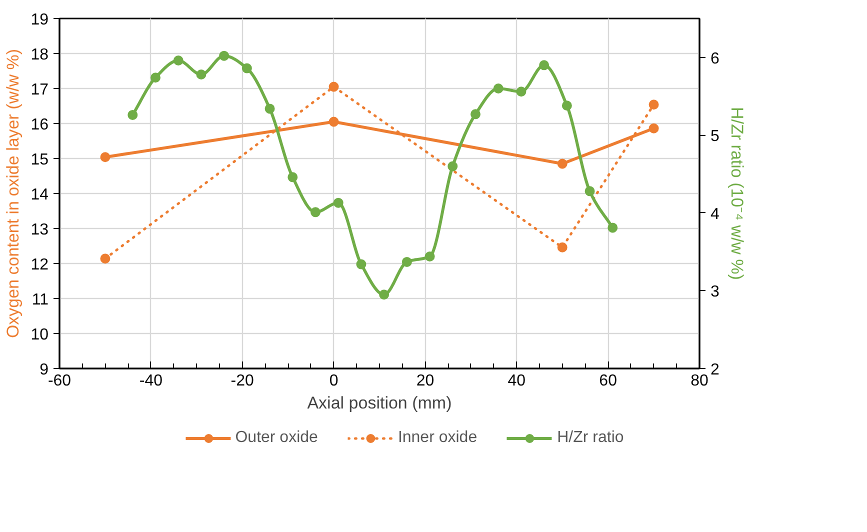  I want to click on y-tick-label: 11, so click(40, 300).